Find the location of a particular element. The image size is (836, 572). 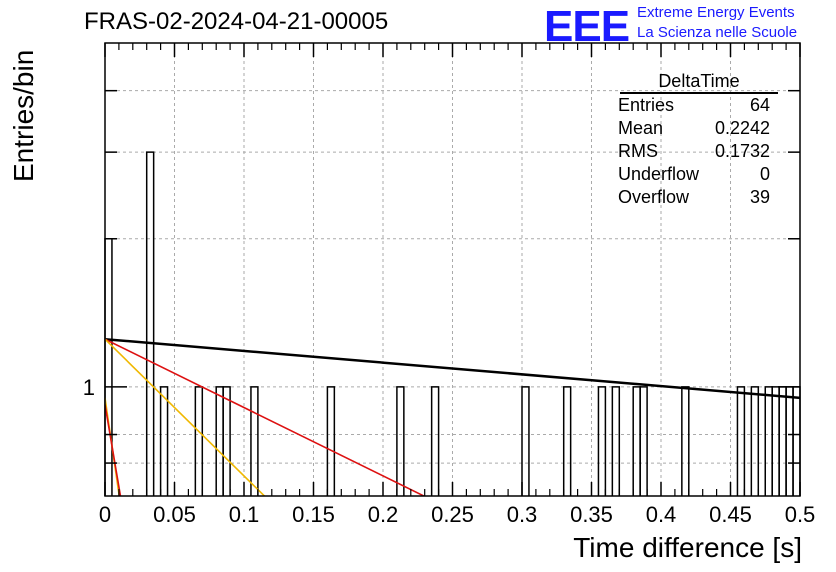

y-axis-label: Entries/bin is located at coordinates (23, 115).